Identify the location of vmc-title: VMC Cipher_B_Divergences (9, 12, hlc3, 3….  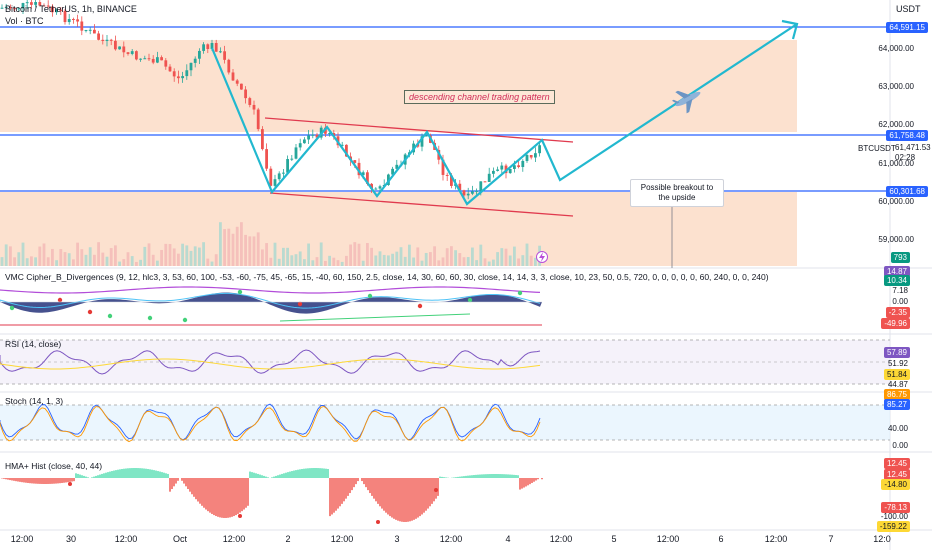
(387, 277).